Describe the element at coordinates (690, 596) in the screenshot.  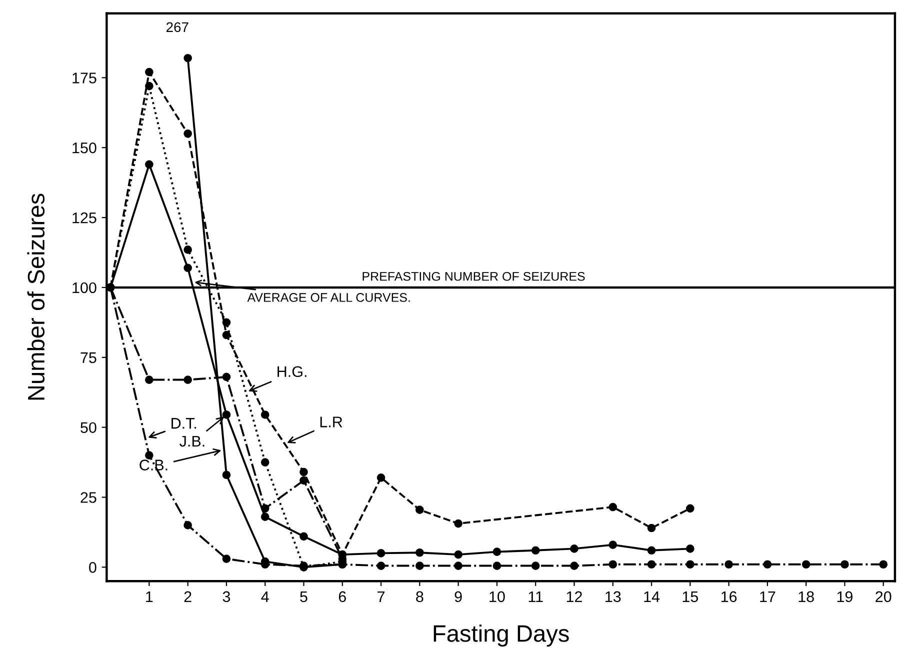
I see `x-tick-label: 15` at that location.